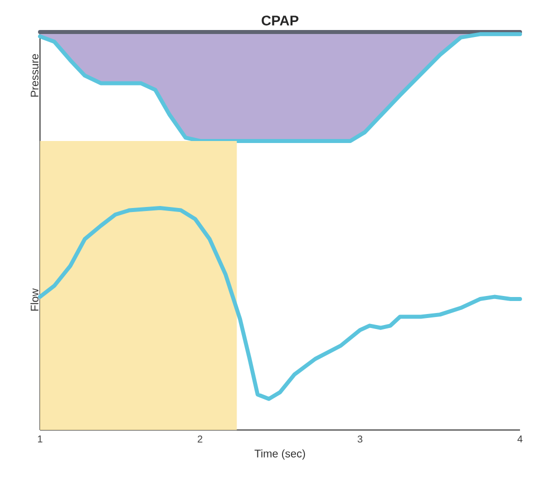  Describe the element at coordinates (200, 439) in the screenshot. I see `x-tick-label: 2` at that location.